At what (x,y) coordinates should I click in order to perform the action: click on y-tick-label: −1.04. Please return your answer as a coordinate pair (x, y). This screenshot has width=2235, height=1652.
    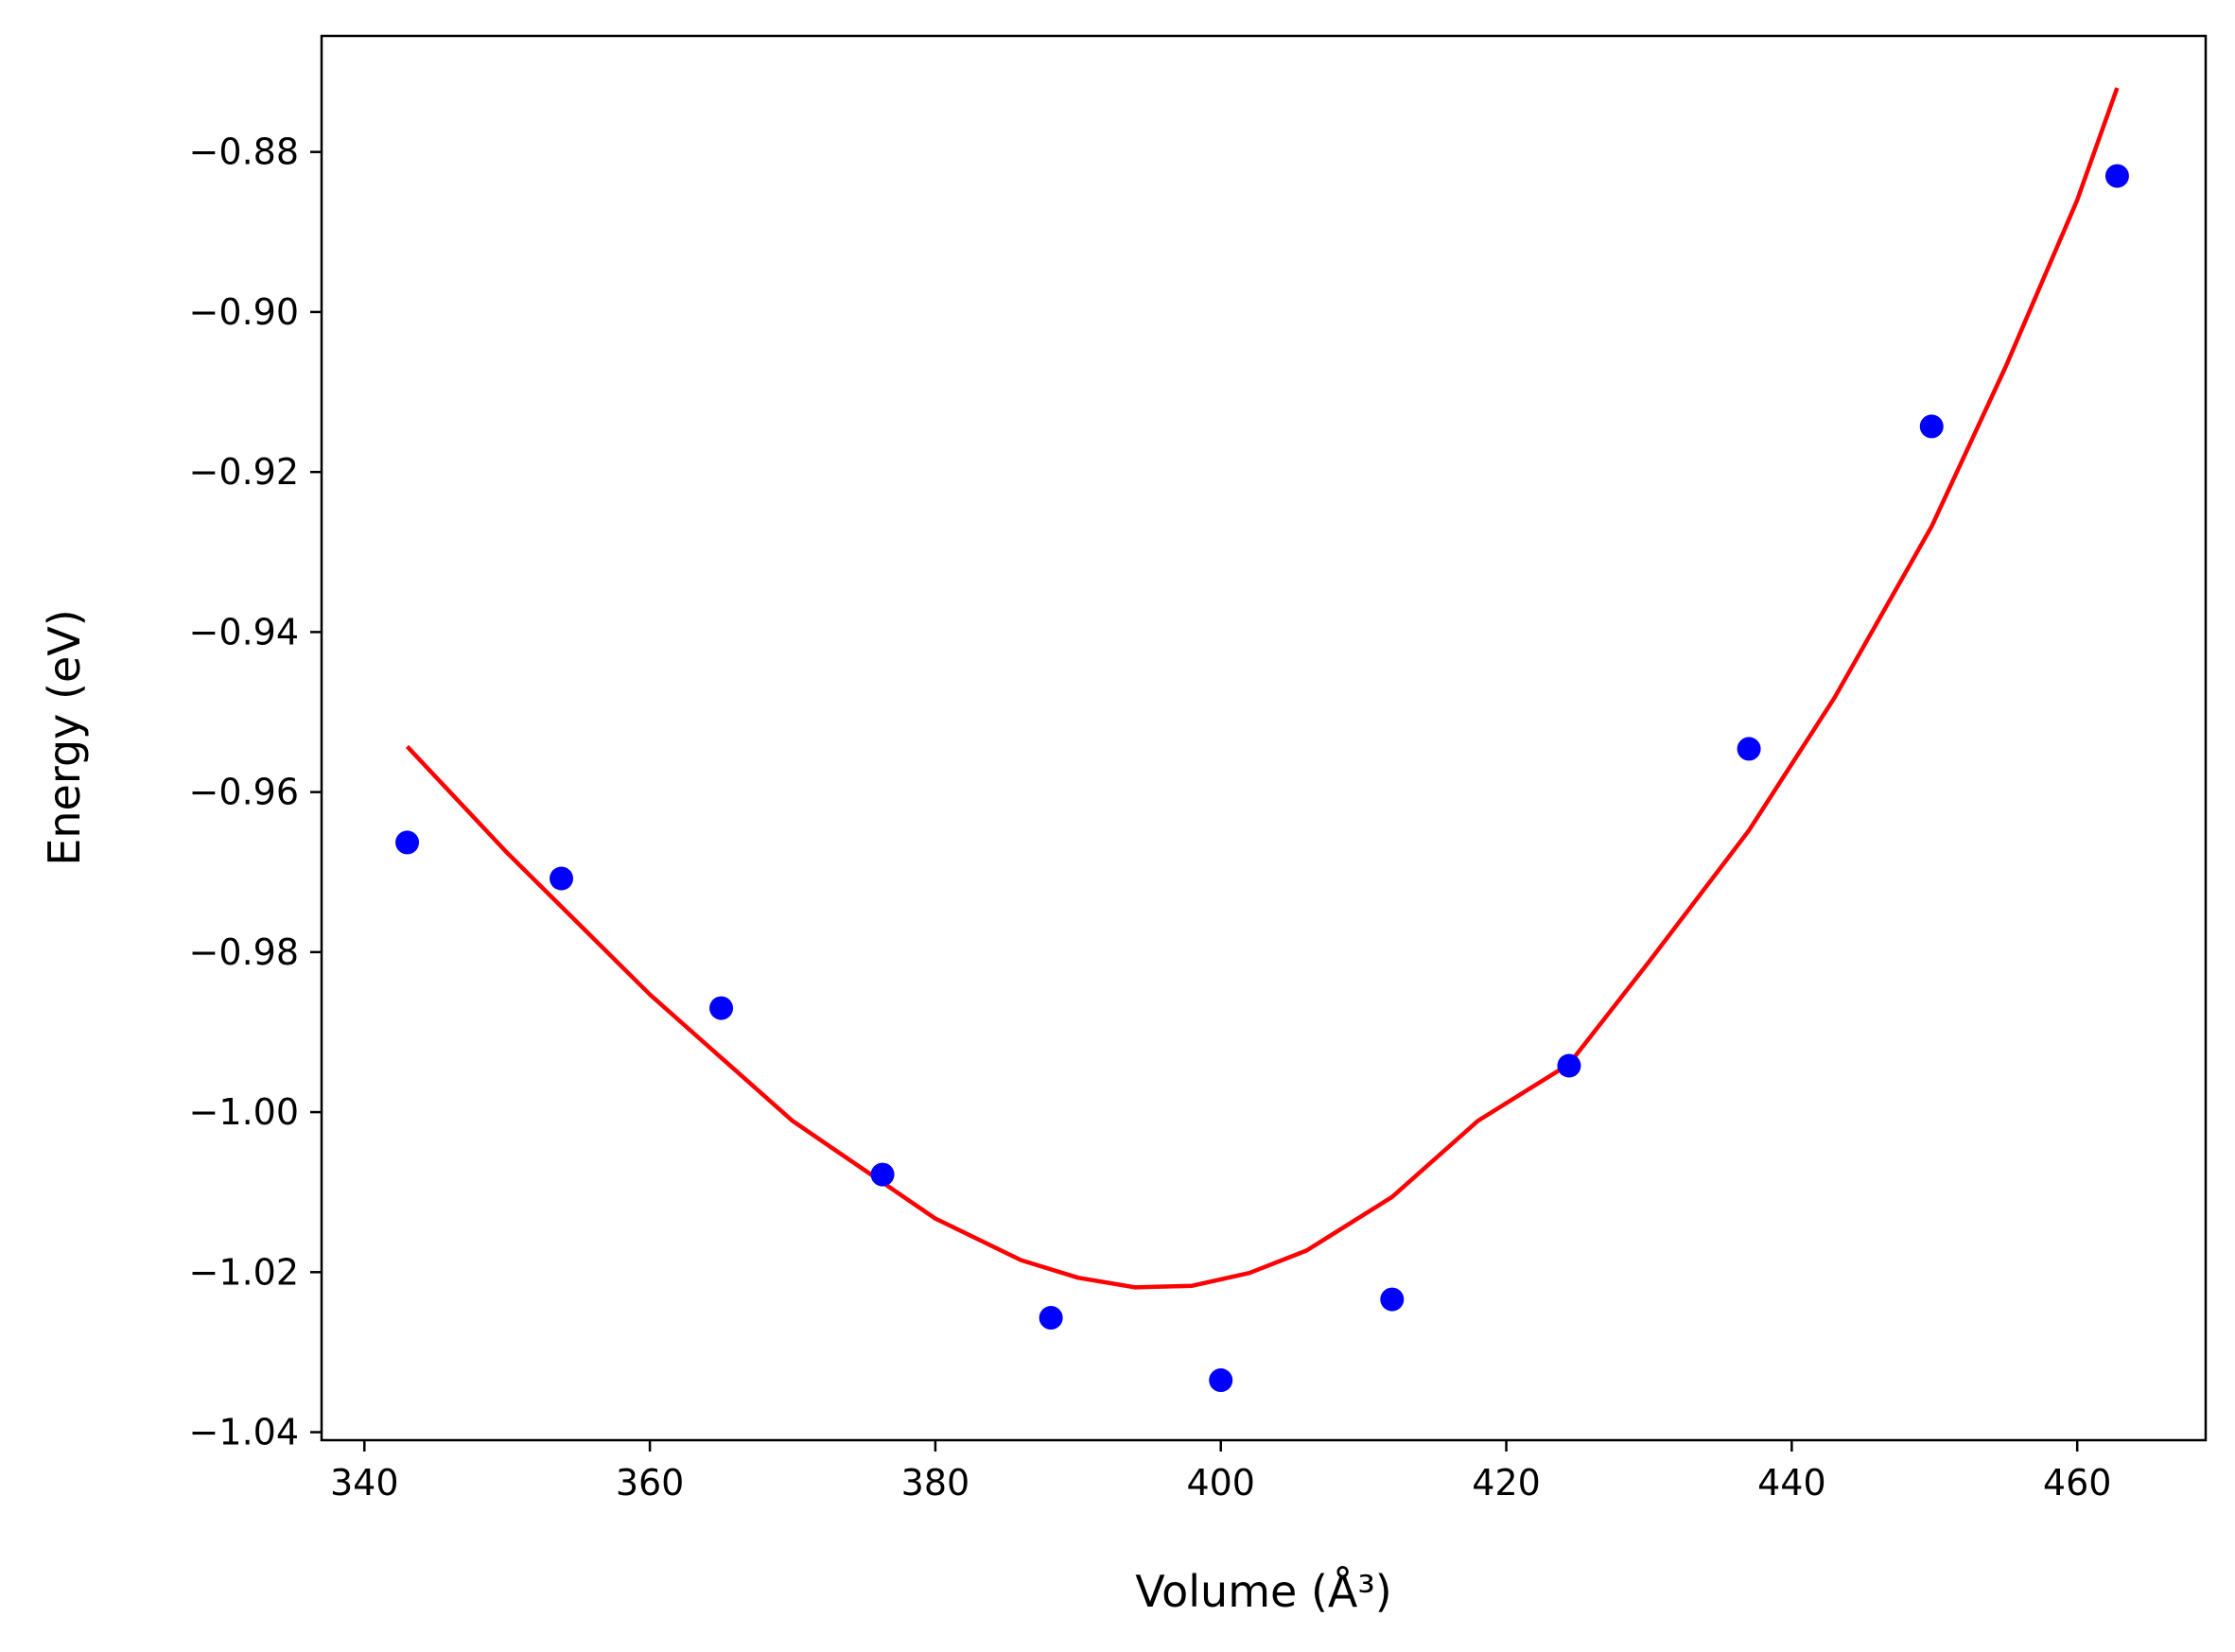
    Looking at the image, I should click on (244, 1433).